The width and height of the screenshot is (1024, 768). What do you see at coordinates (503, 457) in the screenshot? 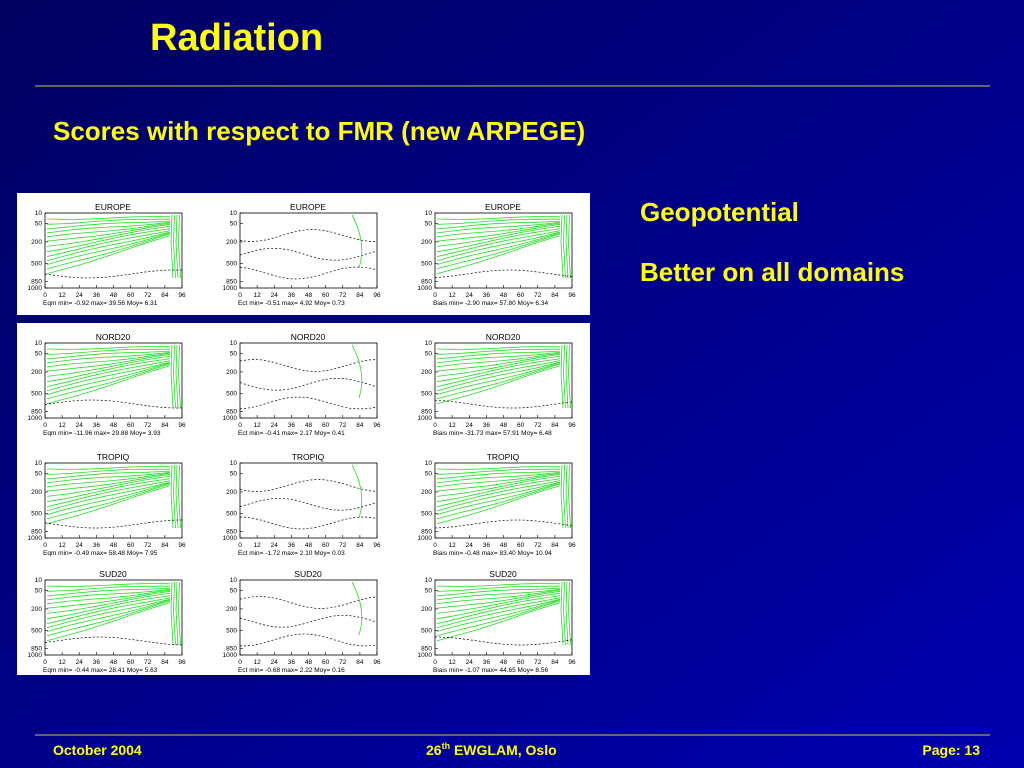
I see `panel-title: TROPIQ` at bounding box center [503, 457].